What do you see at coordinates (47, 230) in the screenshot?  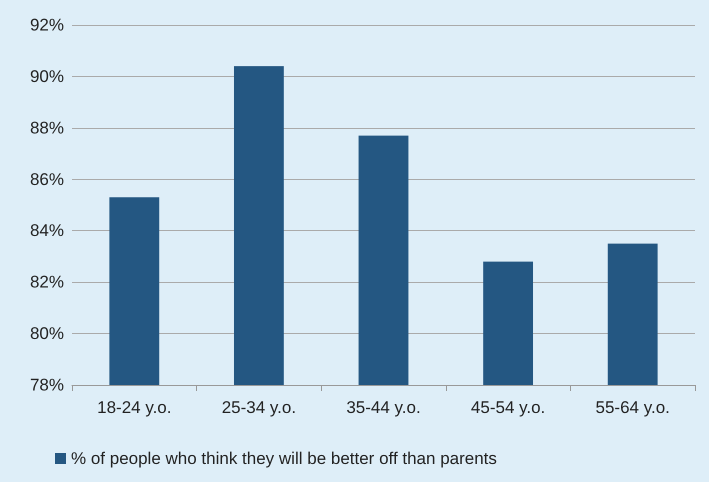 I see `y-tick-label: 84%` at bounding box center [47, 230].